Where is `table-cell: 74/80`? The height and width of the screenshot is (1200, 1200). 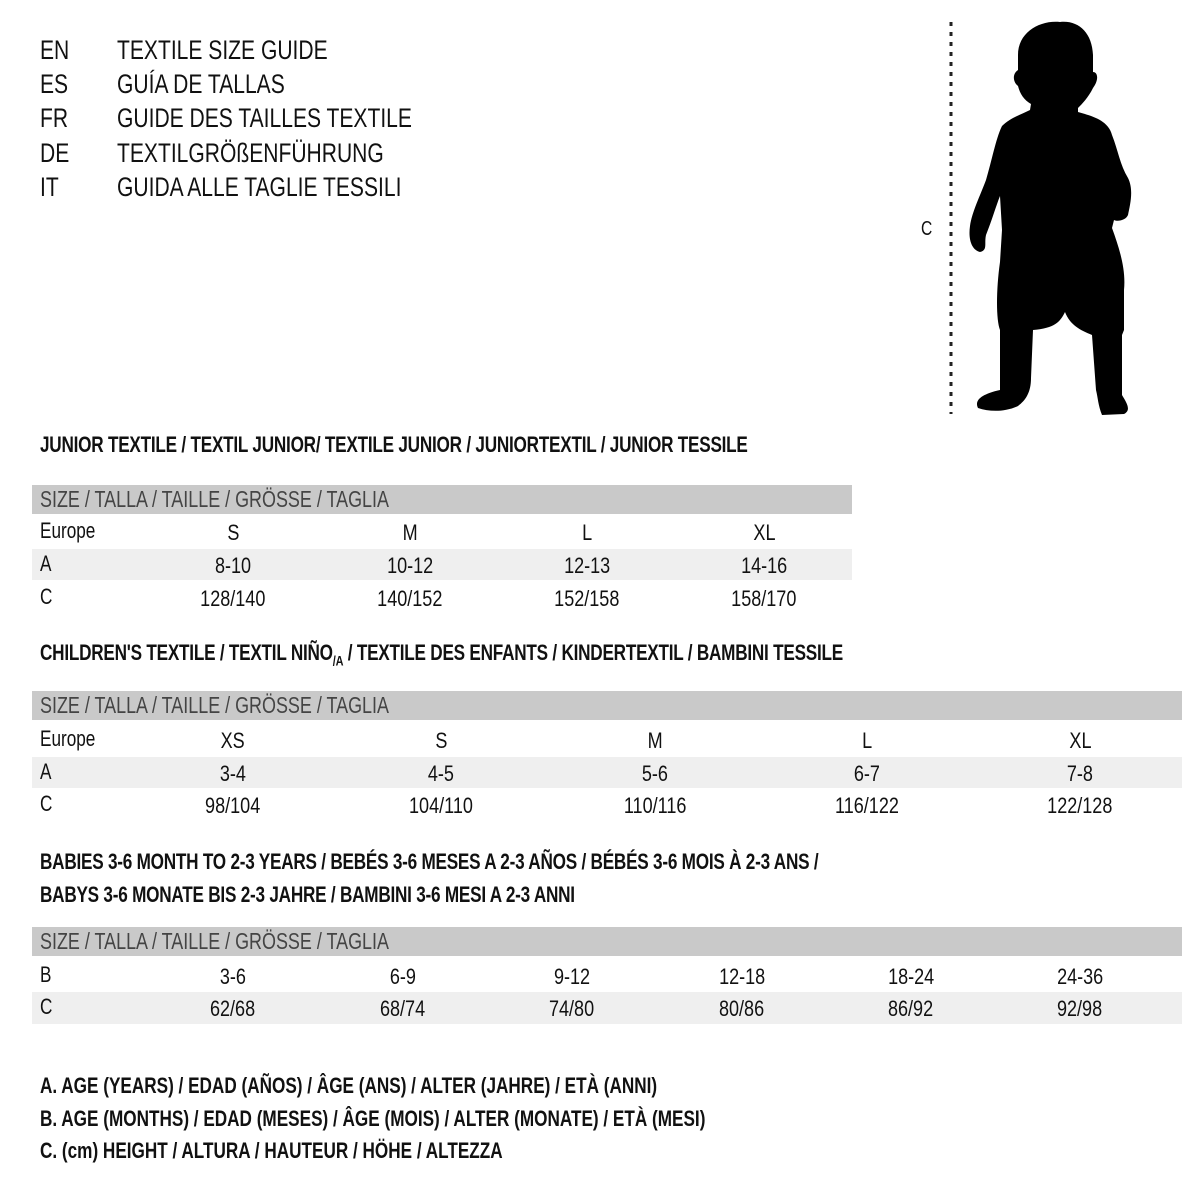 table-cell: 74/80 is located at coordinates (572, 1008).